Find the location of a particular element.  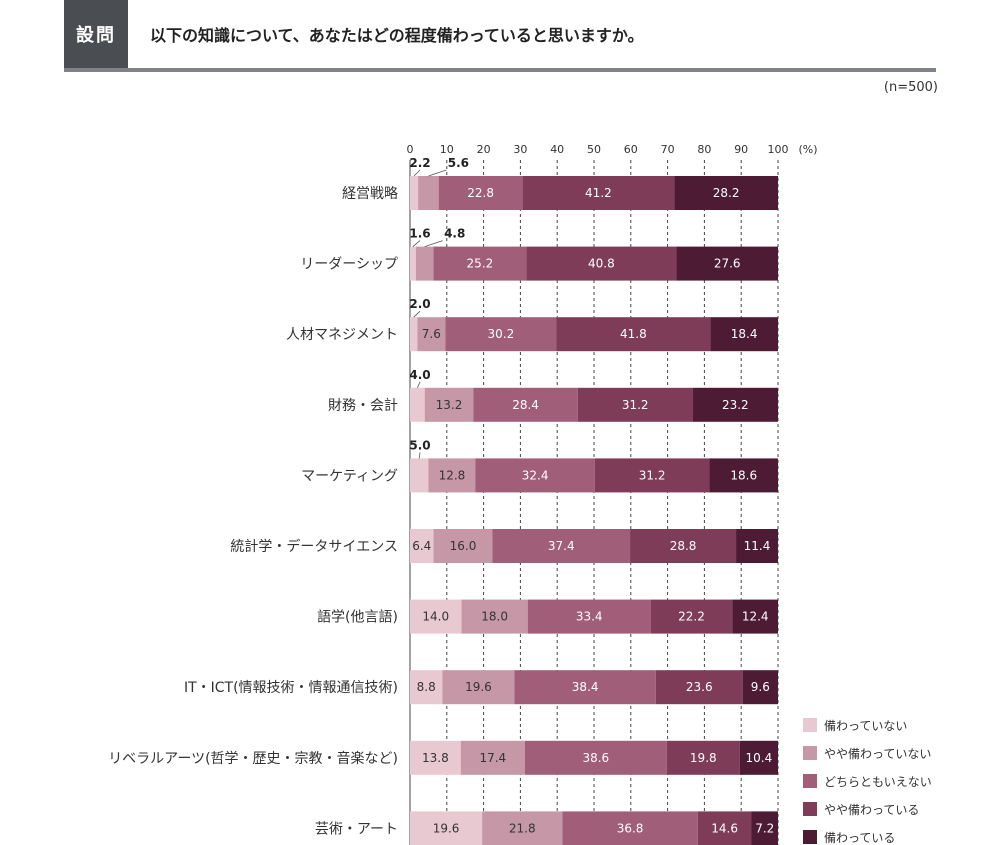

data-label: 12.8 is located at coordinates (452, 475).